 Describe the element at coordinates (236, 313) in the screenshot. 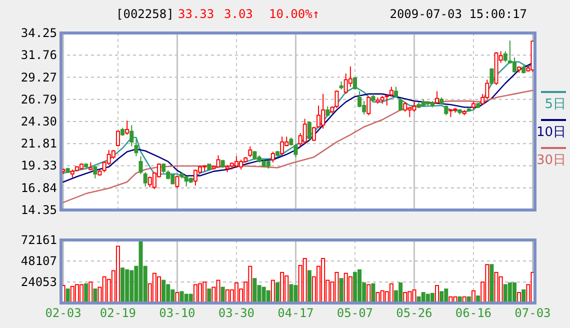

I see `x-tick-label: 03-30` at that location.